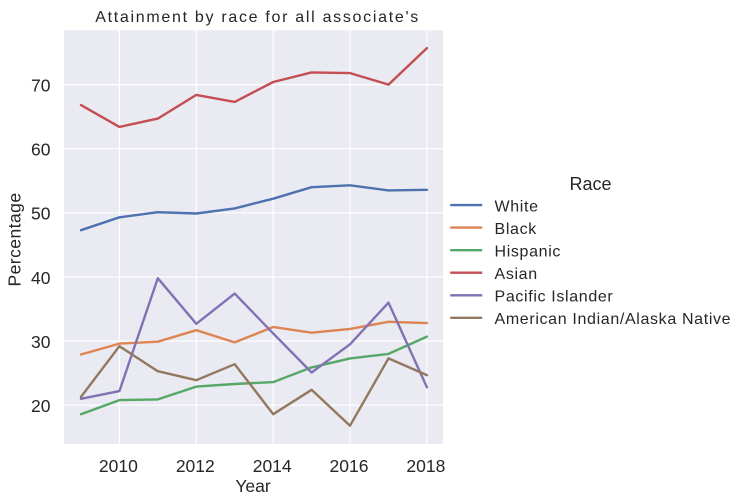  Describe the element at coordinates (425, 466) in the screenshot. I see `svg-text: 2018` at that location.